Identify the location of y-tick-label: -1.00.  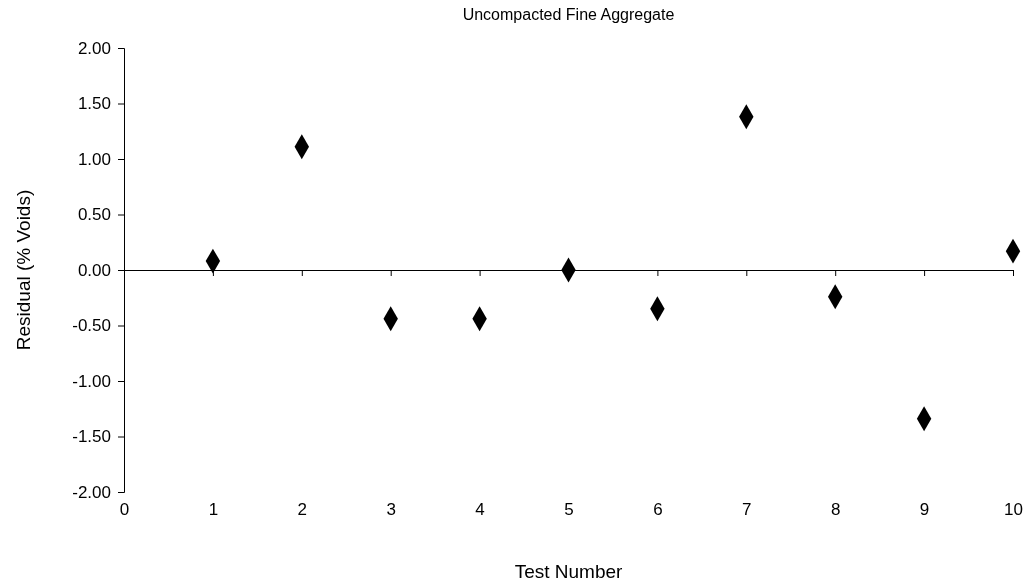
(91, 381).